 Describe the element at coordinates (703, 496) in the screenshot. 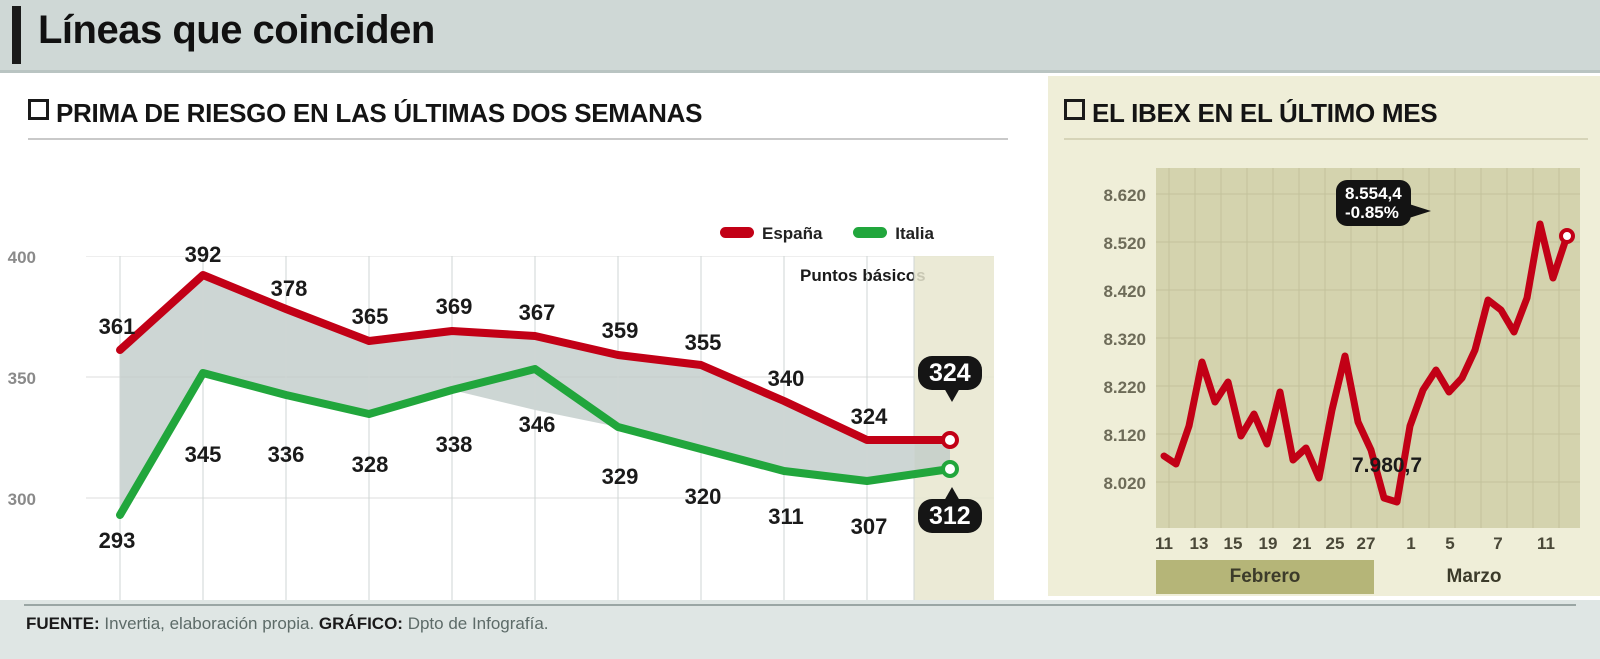

I see `data-label-italia-7: 320` at that location.